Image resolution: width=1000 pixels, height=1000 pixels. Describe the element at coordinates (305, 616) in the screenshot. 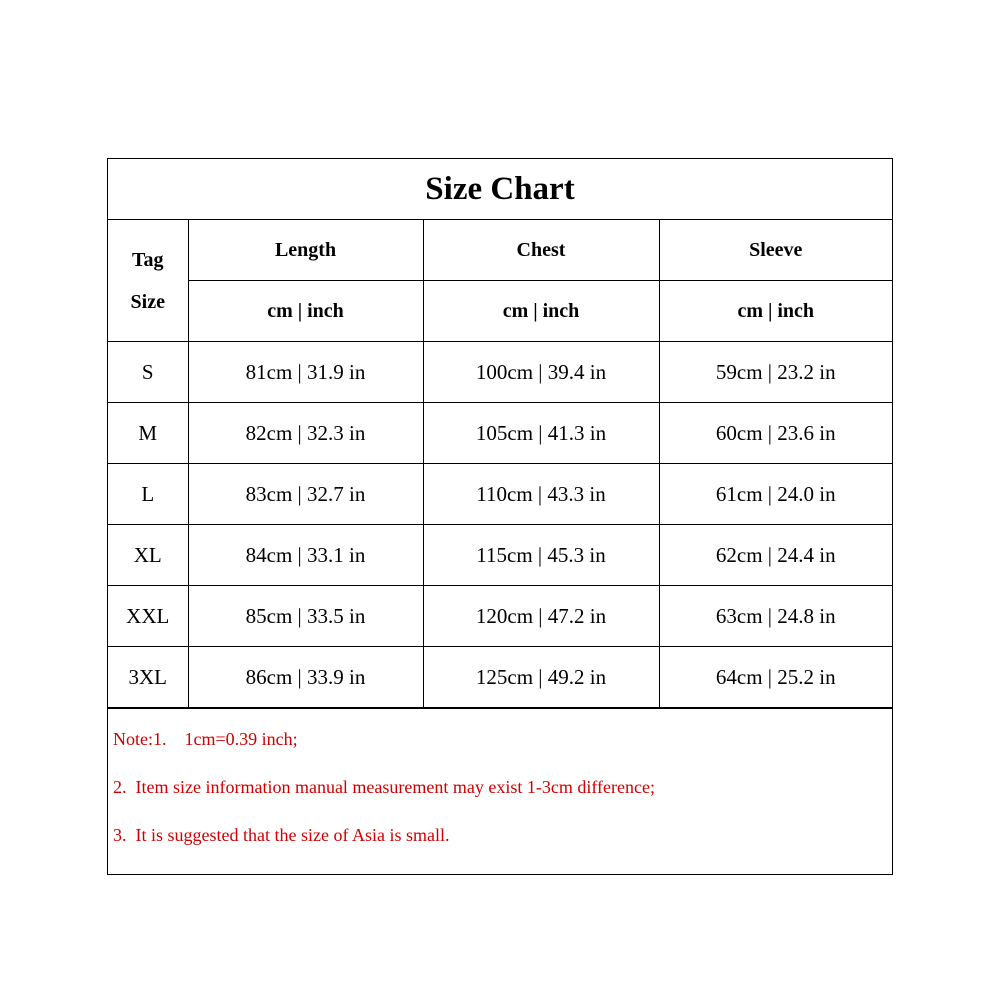

I see `length-cell: 85cm | 33.5 in` at that location.